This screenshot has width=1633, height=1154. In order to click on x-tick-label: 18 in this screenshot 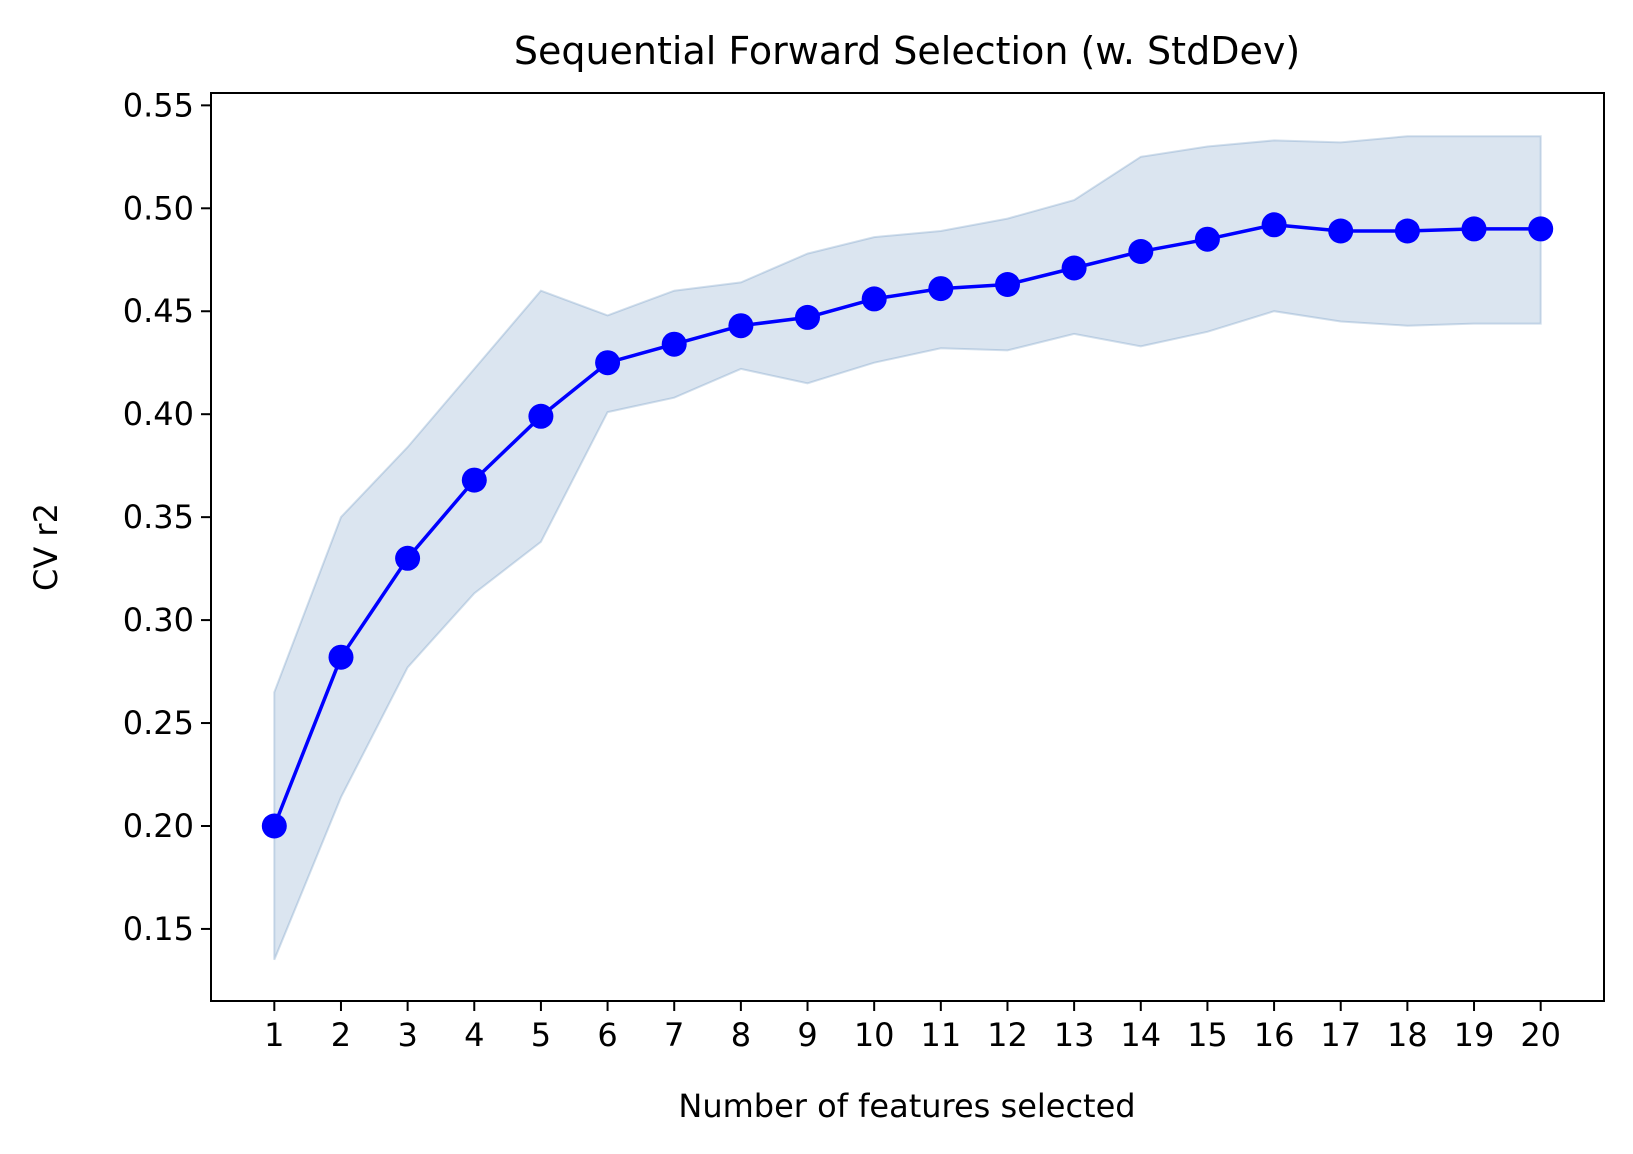, I will do `click(1407, 1035)`.